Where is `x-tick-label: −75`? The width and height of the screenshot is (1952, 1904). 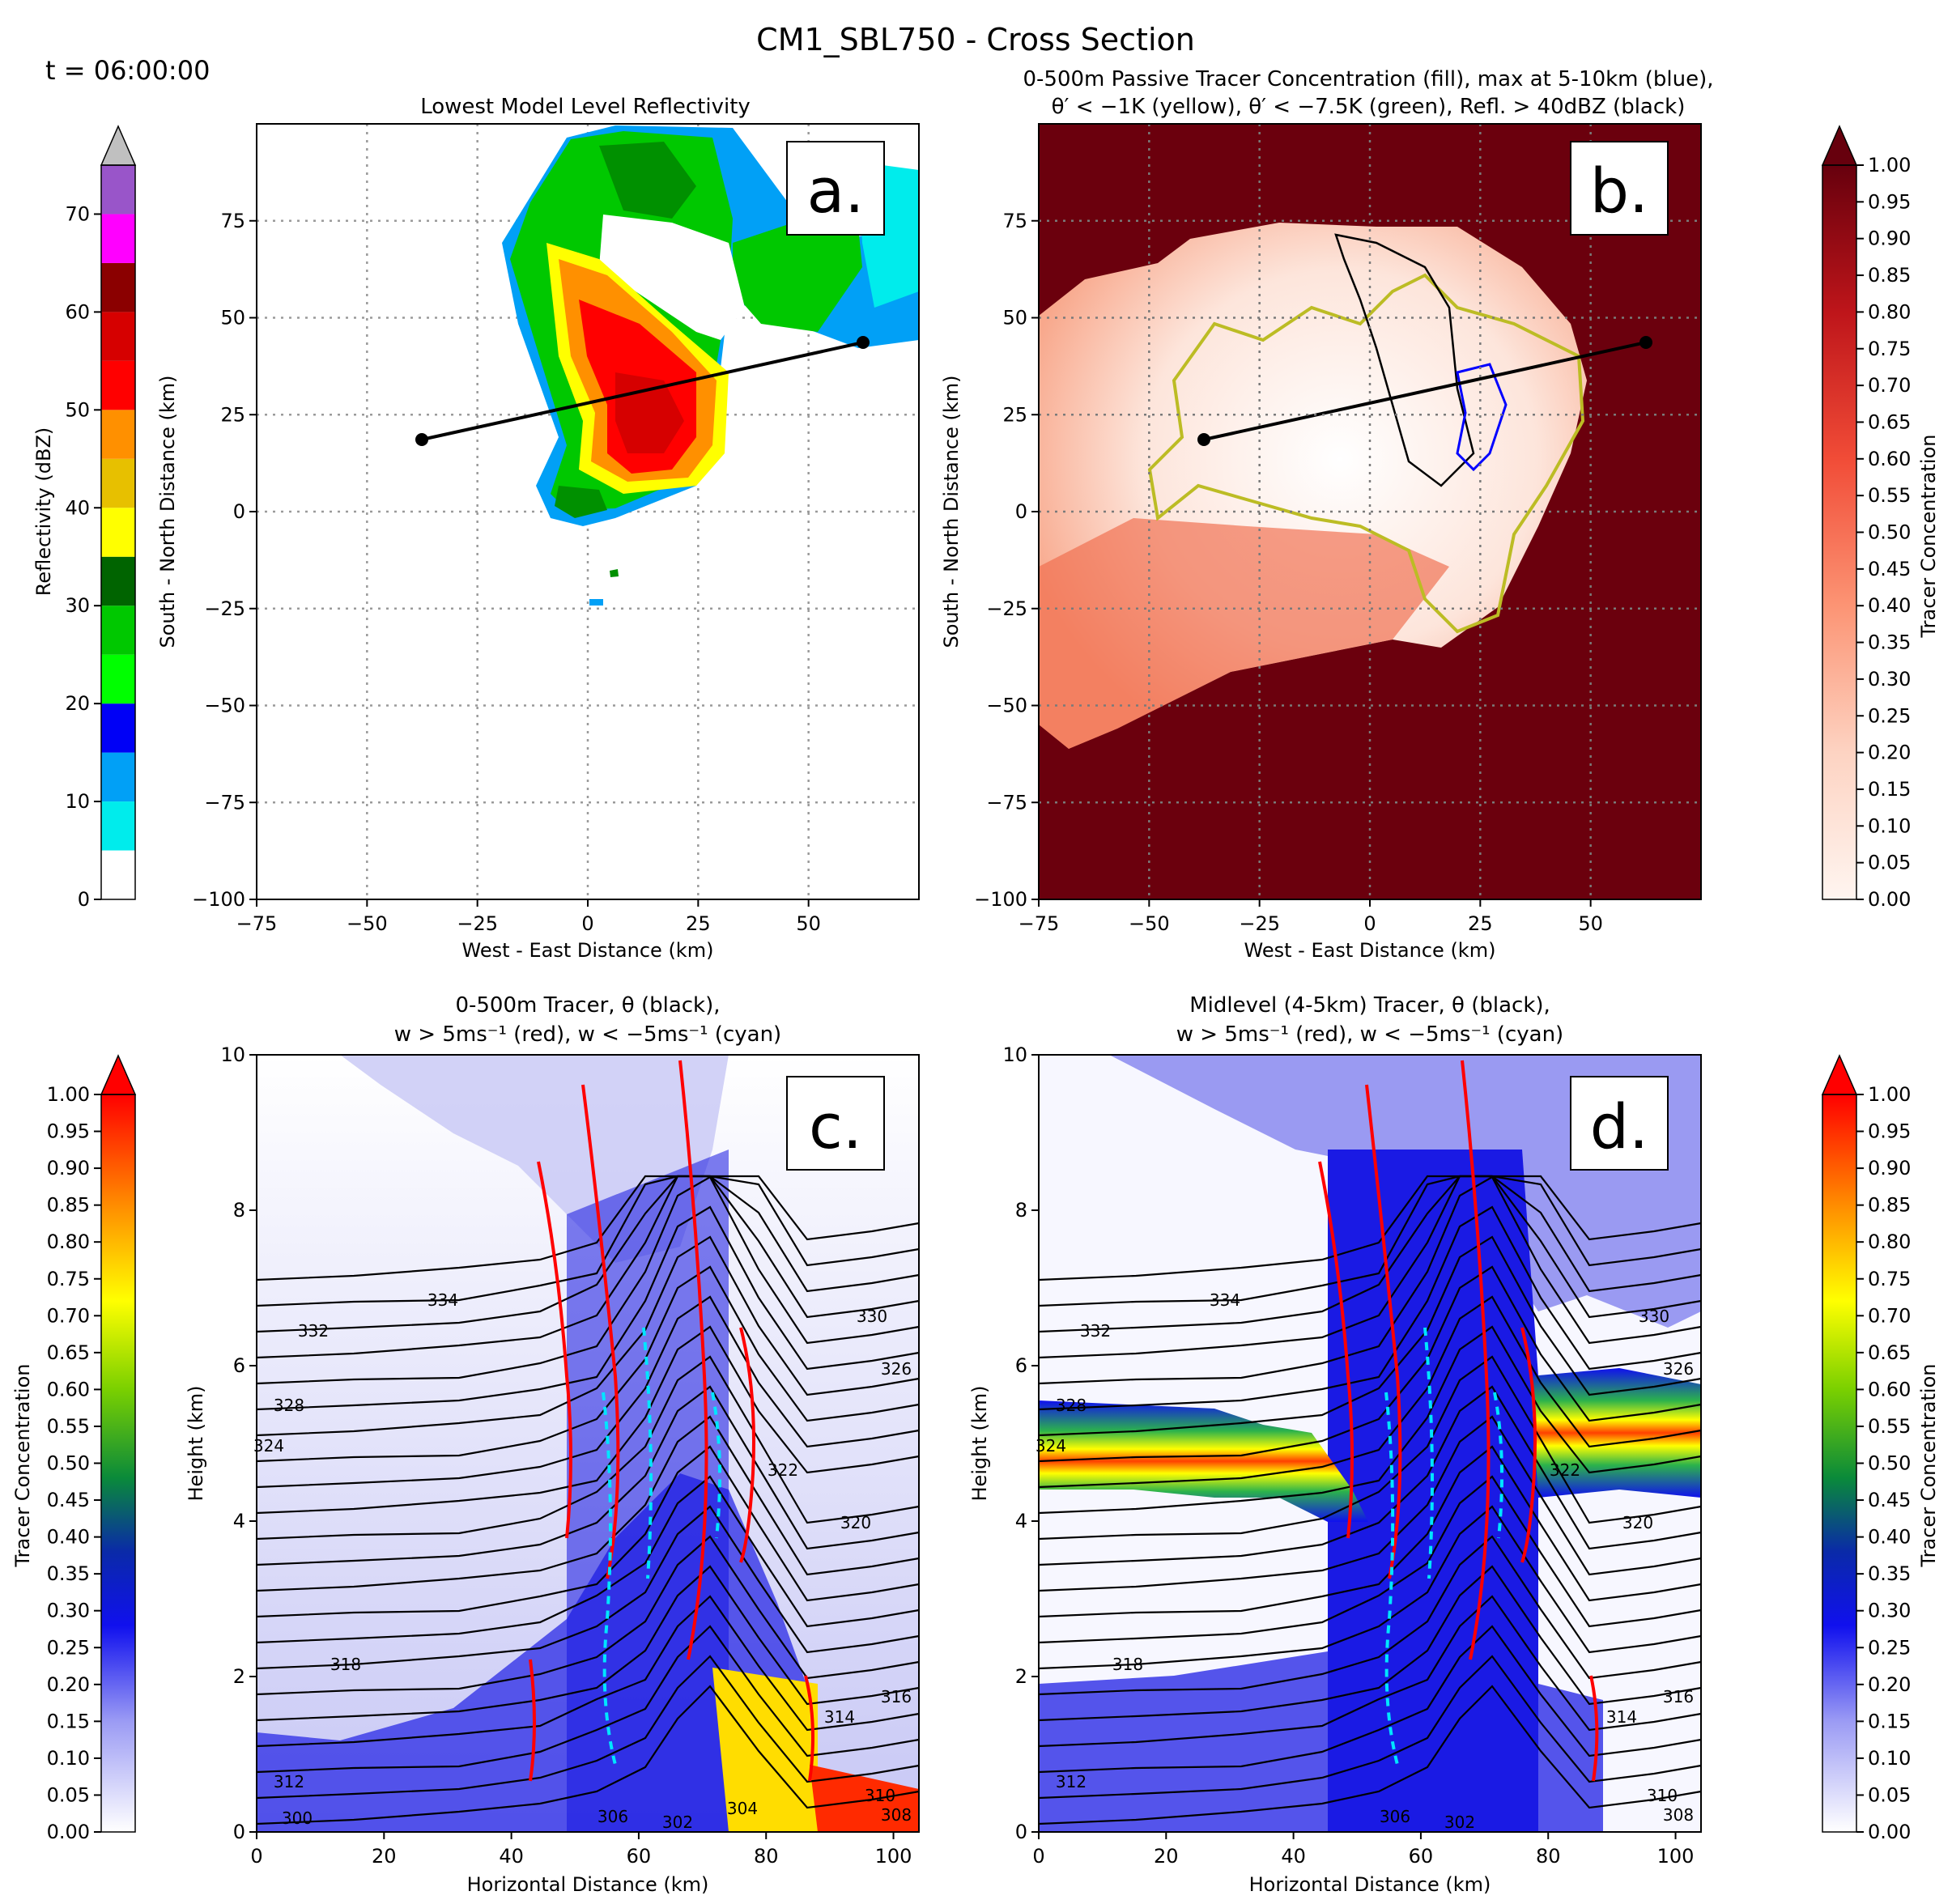
x-tick-label: −75 is located at coordinates (257, 923).